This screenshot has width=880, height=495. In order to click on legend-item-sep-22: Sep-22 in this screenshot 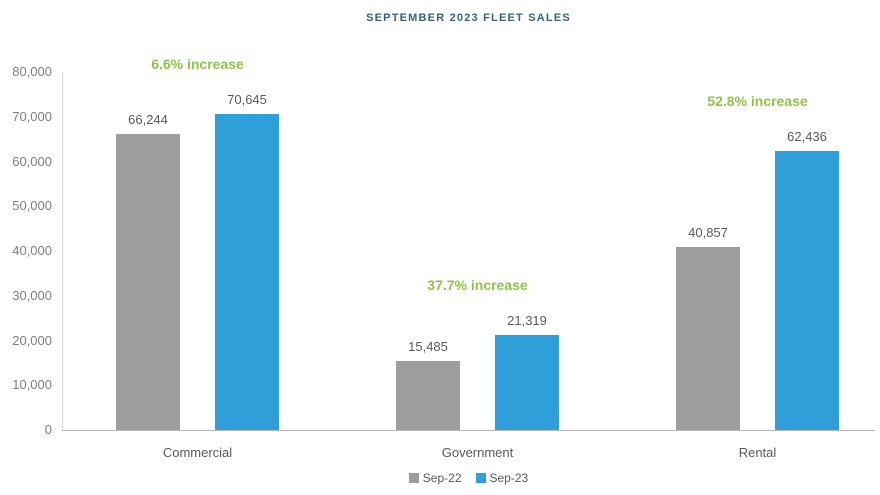, I will do `click(435, 478)`.